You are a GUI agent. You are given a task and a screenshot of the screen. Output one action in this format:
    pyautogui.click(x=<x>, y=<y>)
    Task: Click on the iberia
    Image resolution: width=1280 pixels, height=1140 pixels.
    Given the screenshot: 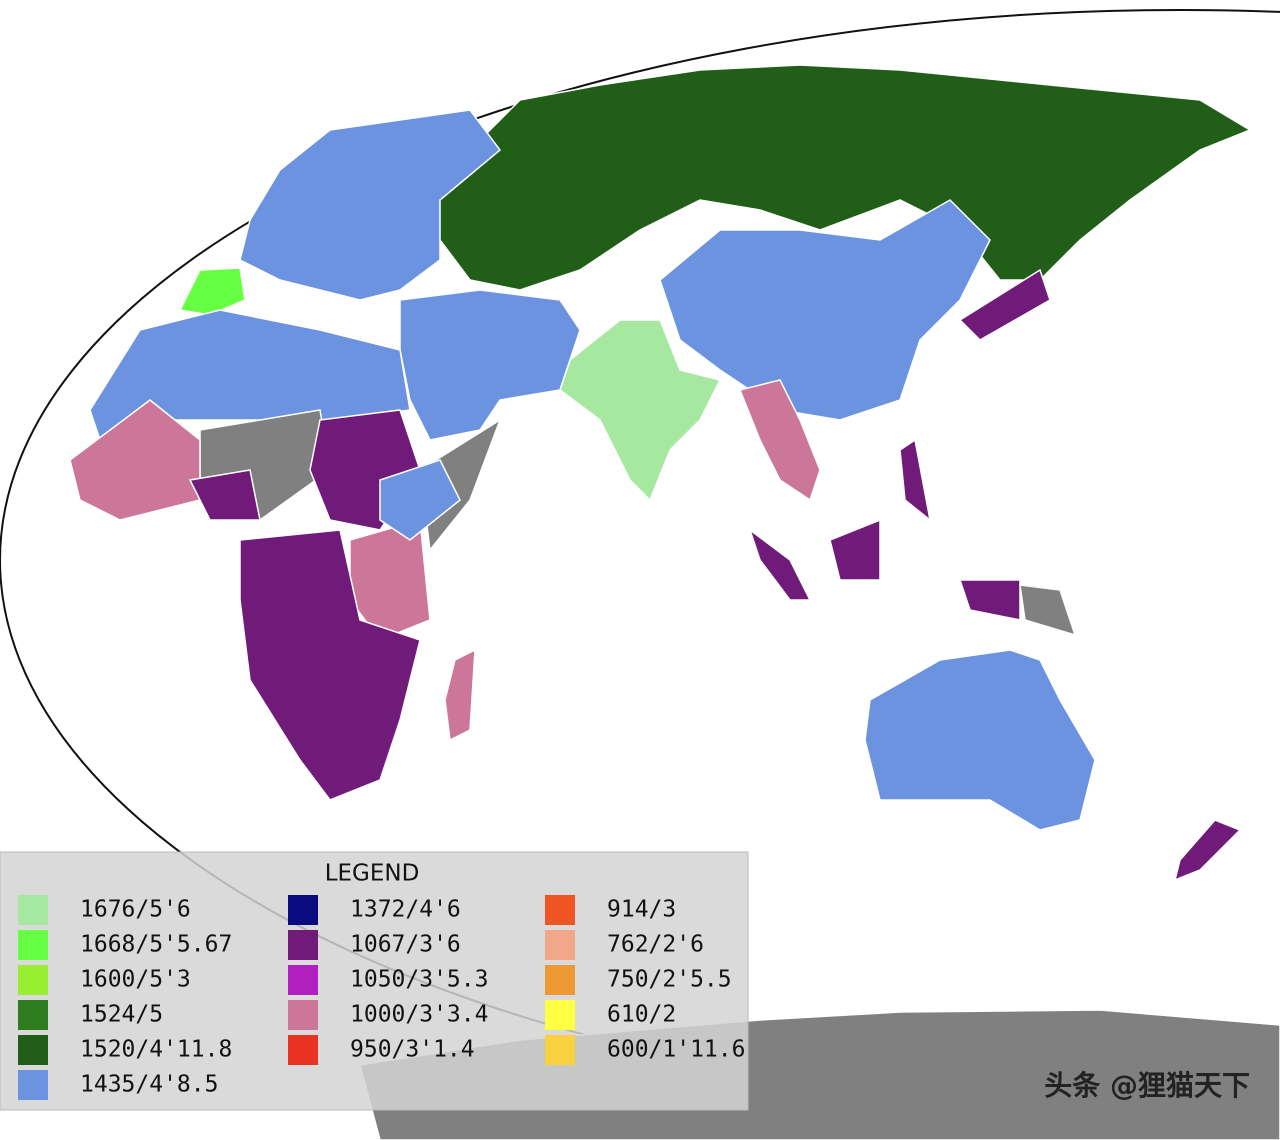 What is the action you would take?
    pyautogui.click(x=212, y=291)
    